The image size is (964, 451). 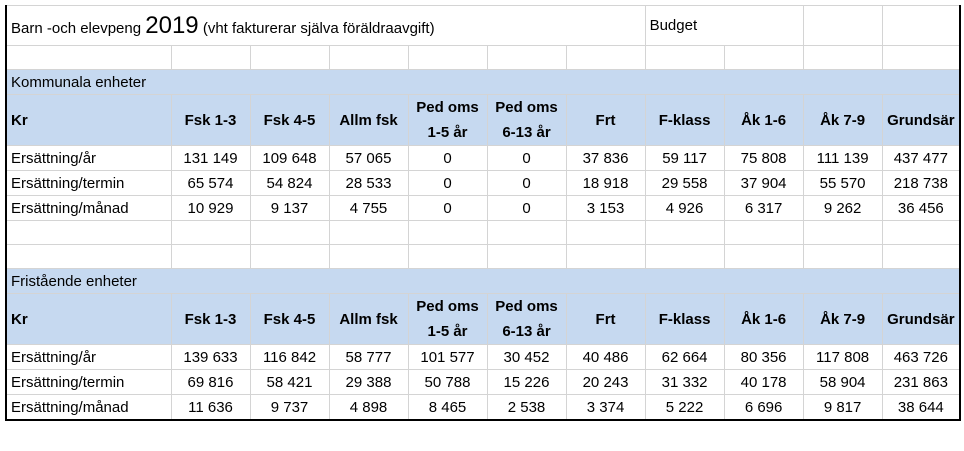 I want to click on table-cell: 55 570, so click(x=842, y=183).